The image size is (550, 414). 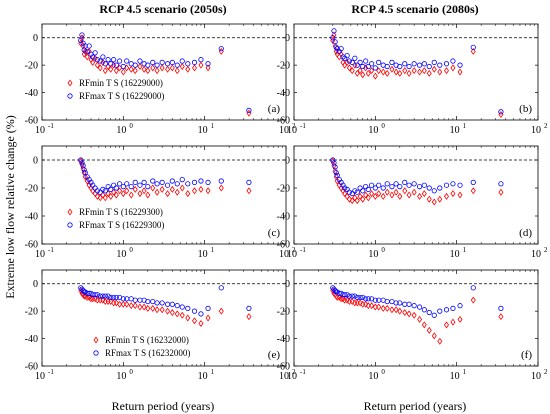 I want to click on legend-entry: RFmax T S (16229300), so click(x=121, y=225).